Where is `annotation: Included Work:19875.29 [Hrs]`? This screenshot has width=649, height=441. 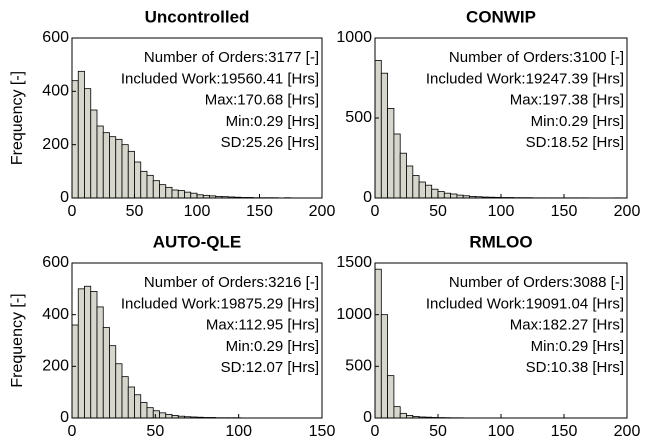 annotation: Included Work:19875.29 [Hrs] is located at coordinates (220, 303).